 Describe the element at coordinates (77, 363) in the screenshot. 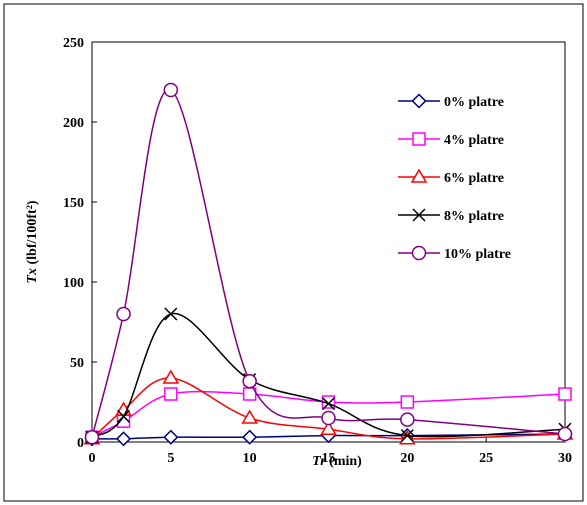

I see `y-tick-label: 50` at that location.